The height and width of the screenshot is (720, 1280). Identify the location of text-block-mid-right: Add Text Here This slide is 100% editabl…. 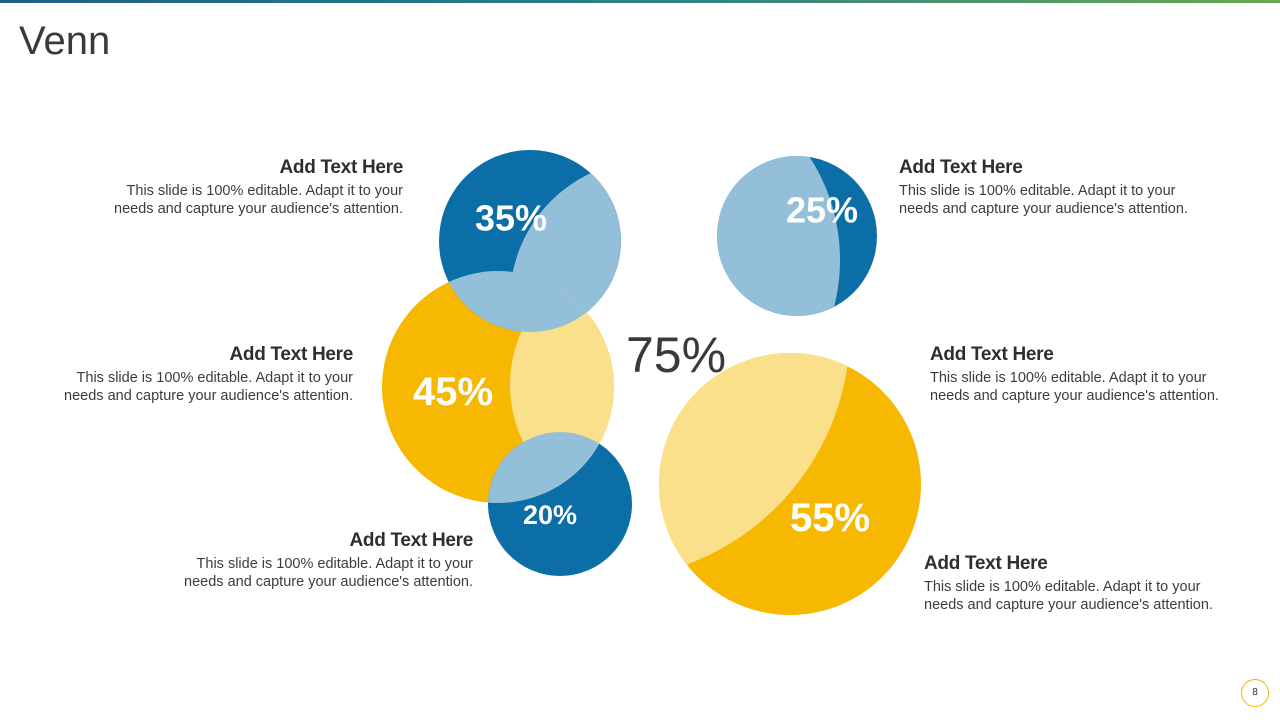
(1095, 374).